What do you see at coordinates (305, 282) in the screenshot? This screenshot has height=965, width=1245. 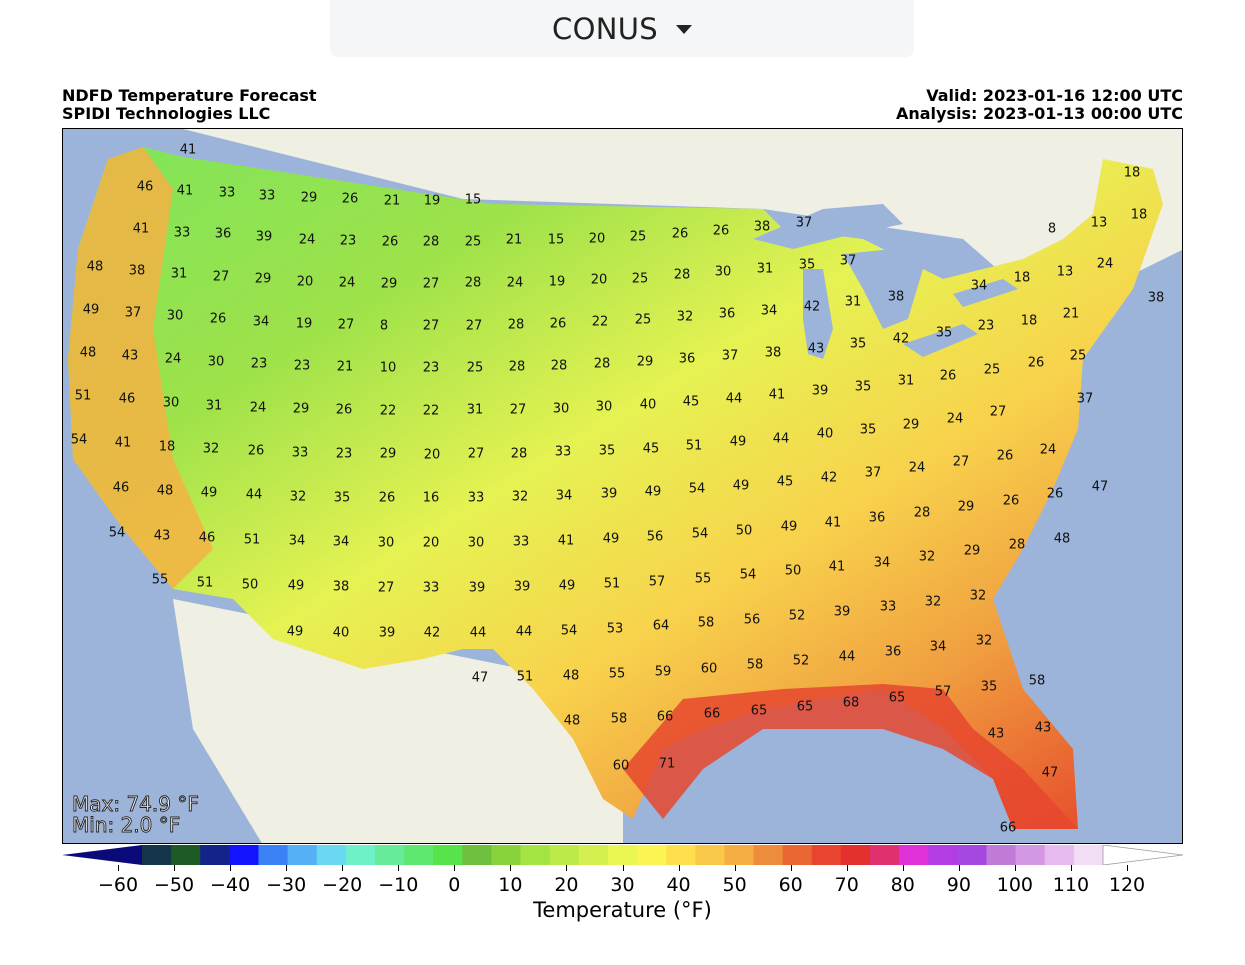 I see `temperature-value: 20` at bounding box center [305, 282].